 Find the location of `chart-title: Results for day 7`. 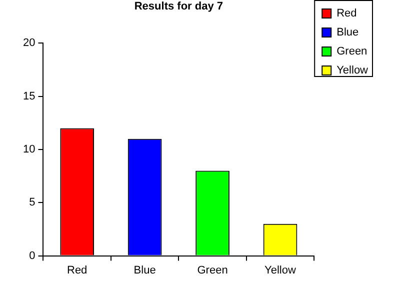

chart-title: Results for day 7 is located at coordinates (178, 6).